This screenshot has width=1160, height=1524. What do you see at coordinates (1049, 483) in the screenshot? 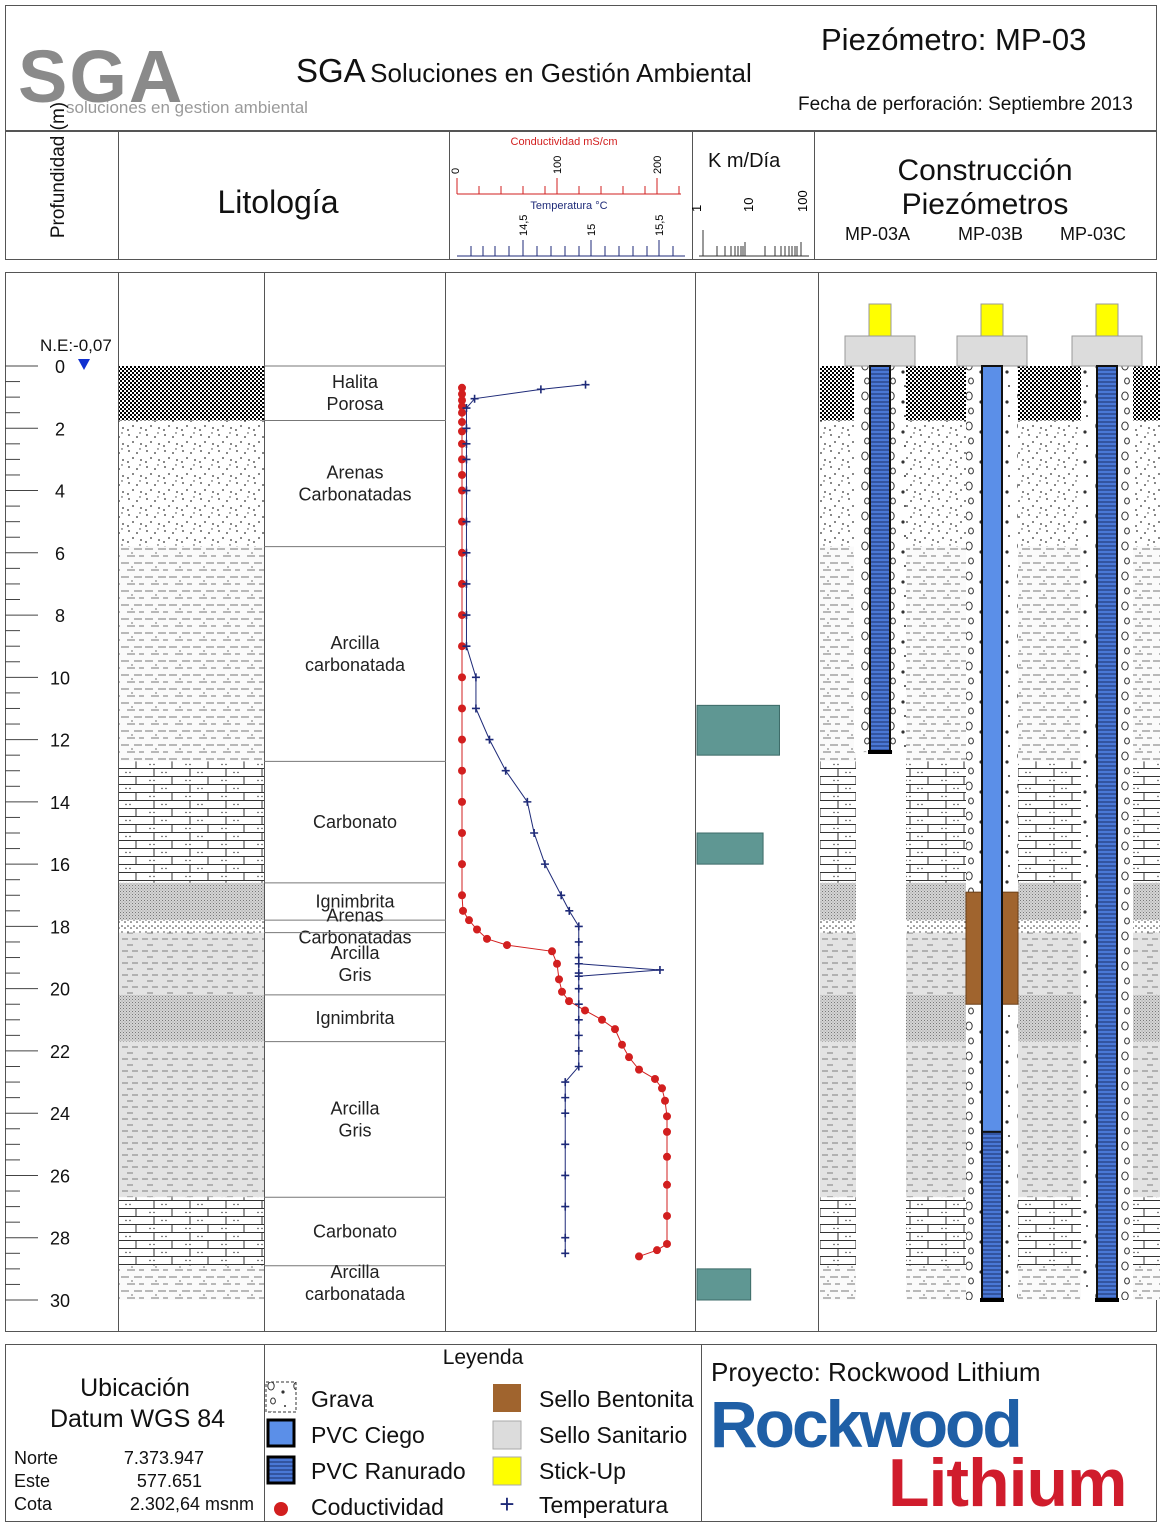
I see `lithology-pattern-arena` at bounding box center [1049, 483].